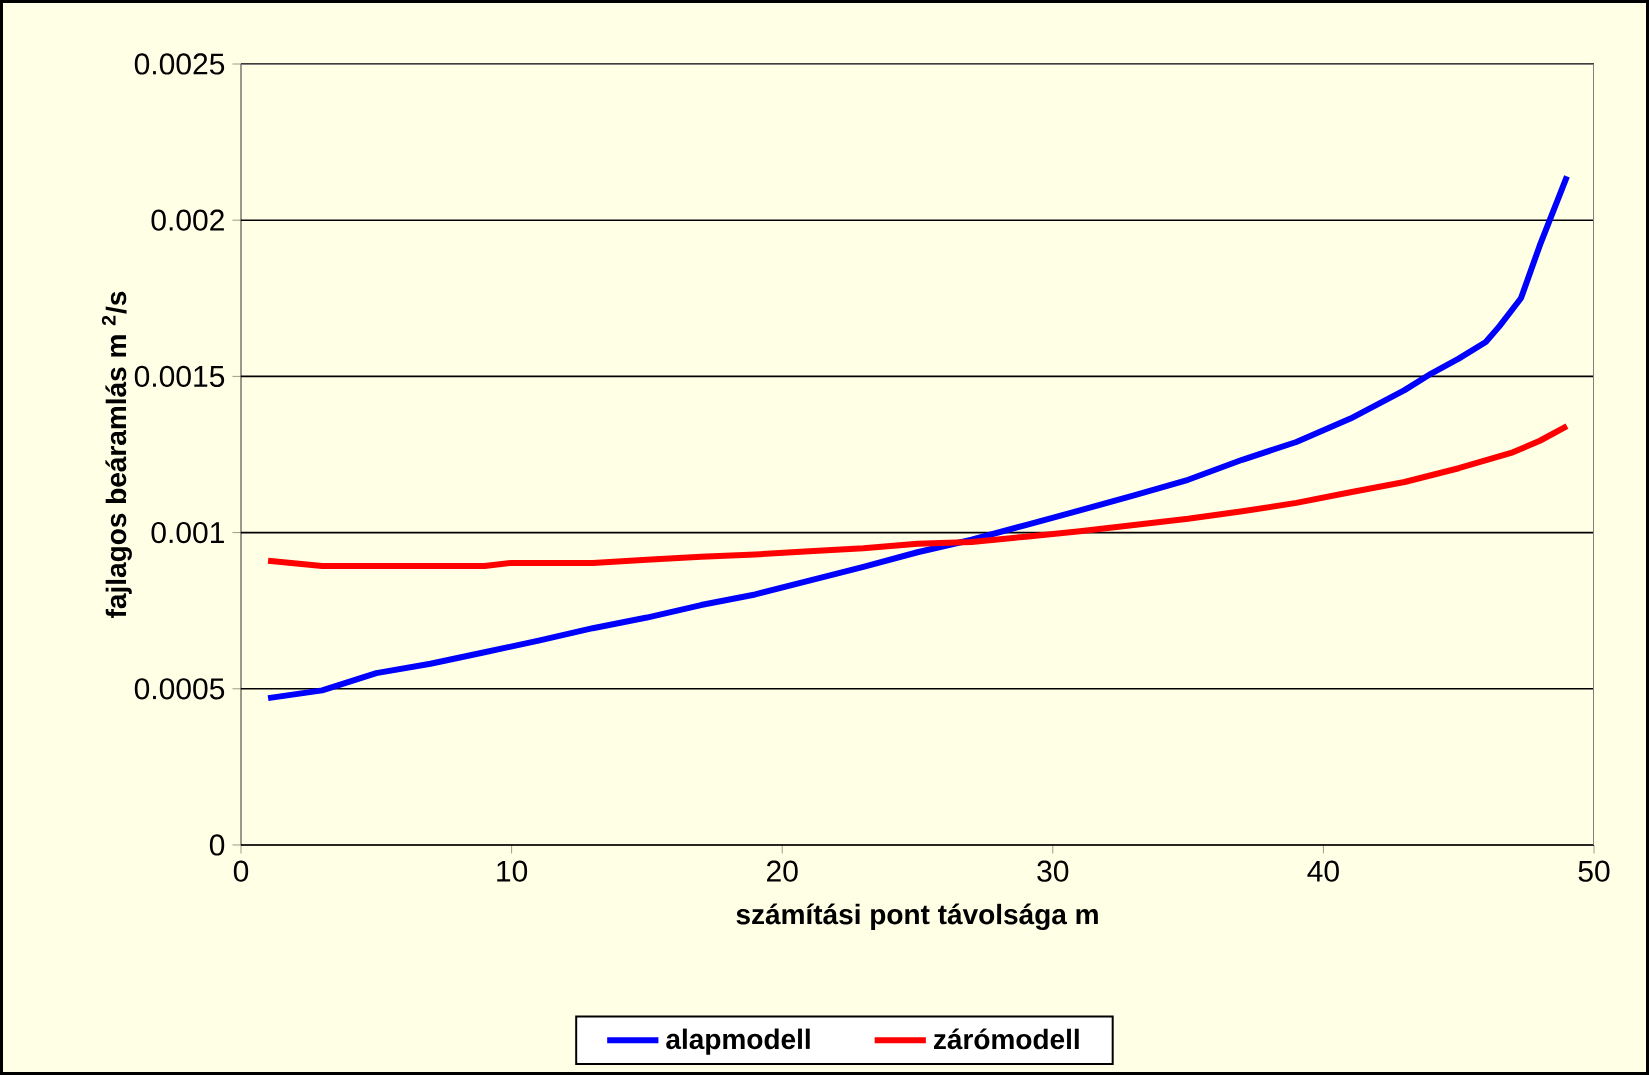 Image resolution: width=1649 pixels, height=1075 pixels. What do you see at coordinates (1006, 1039) in the screenshot?
I see `legend-label: zárómodell` at bounding box center [1006, 1039].